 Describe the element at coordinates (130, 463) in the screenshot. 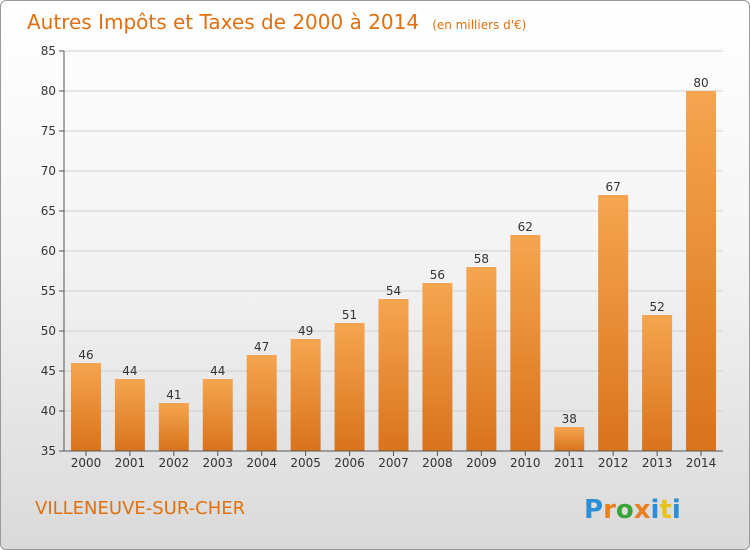

I see `x-tick-label: 2001` at that location.